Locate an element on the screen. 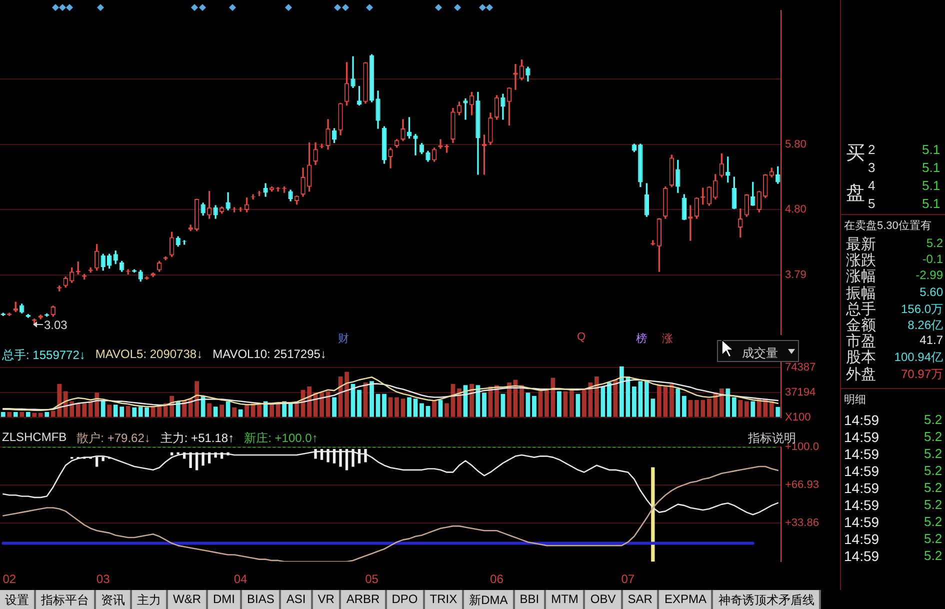 The height and width of the screenshot is (609, 945). text: 主力 is located at coordinates (150, 599).